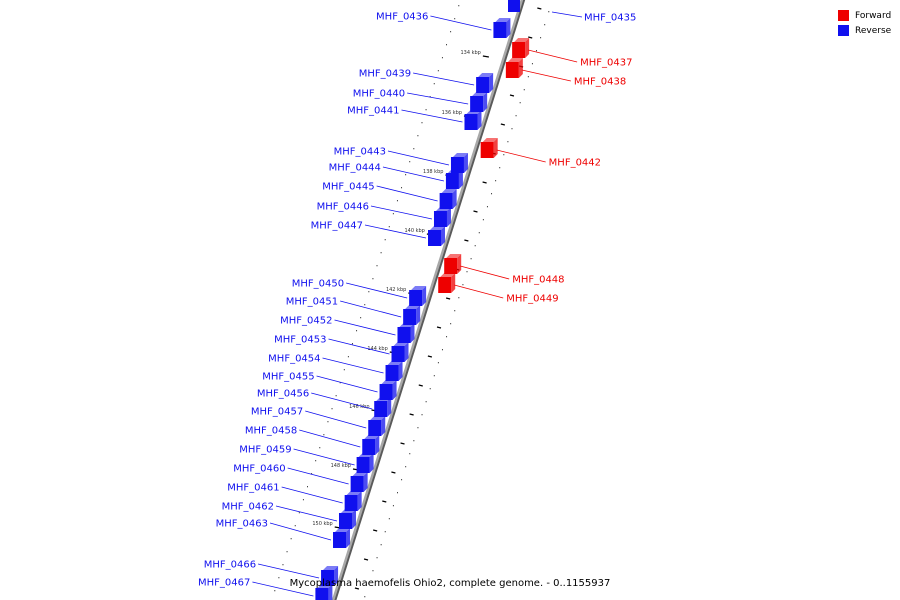 This screenshot has height=600, width=900. I want to click on scale-tick-label: 134 kbp, so click(470, 53).